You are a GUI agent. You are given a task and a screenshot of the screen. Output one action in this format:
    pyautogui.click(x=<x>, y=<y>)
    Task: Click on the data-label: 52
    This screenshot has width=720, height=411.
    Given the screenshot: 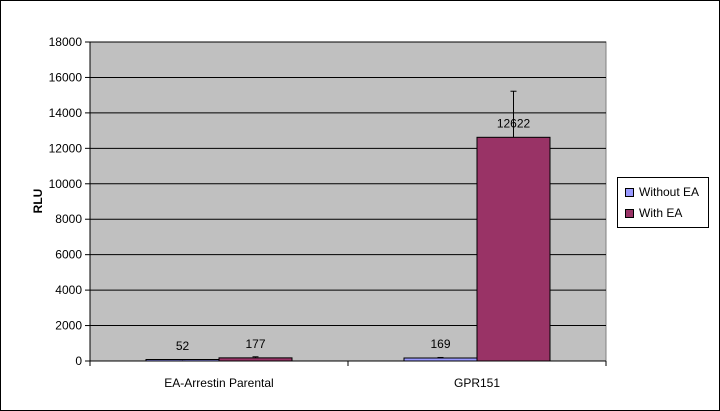 What is the action you would take?
    pyautogui.click(x=183, y=346)
    